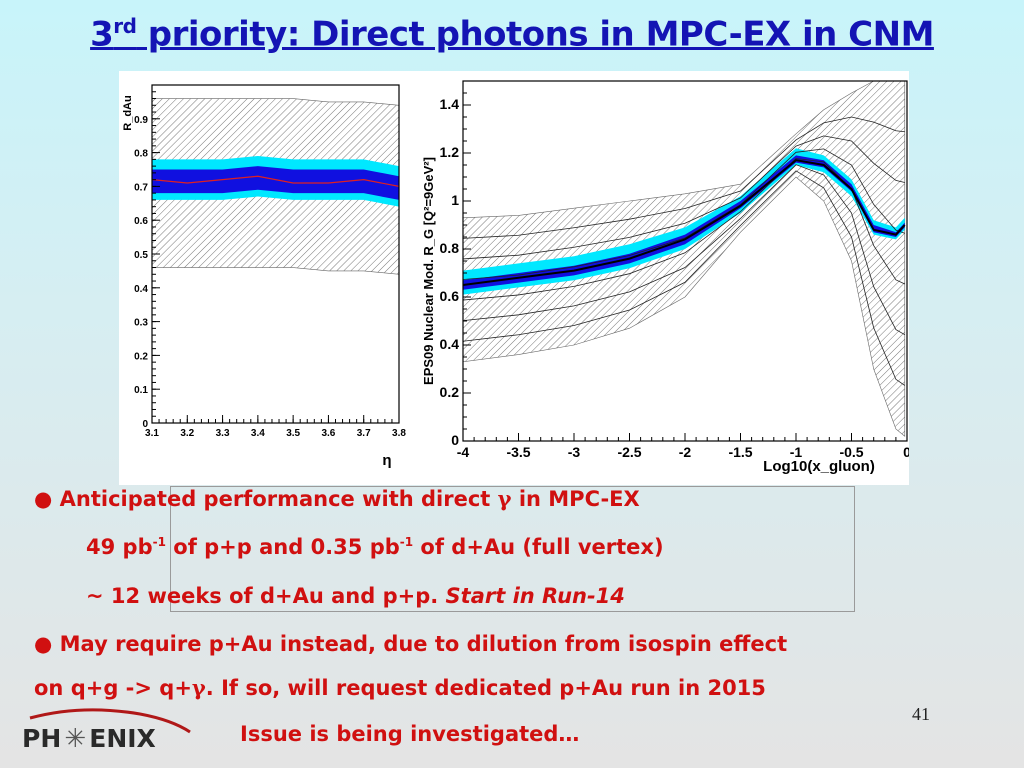  What do you see at coordinates (450, 104) in the screenshot?
I see `y-tick-label: 1.4` at bounding box center [450, 104].